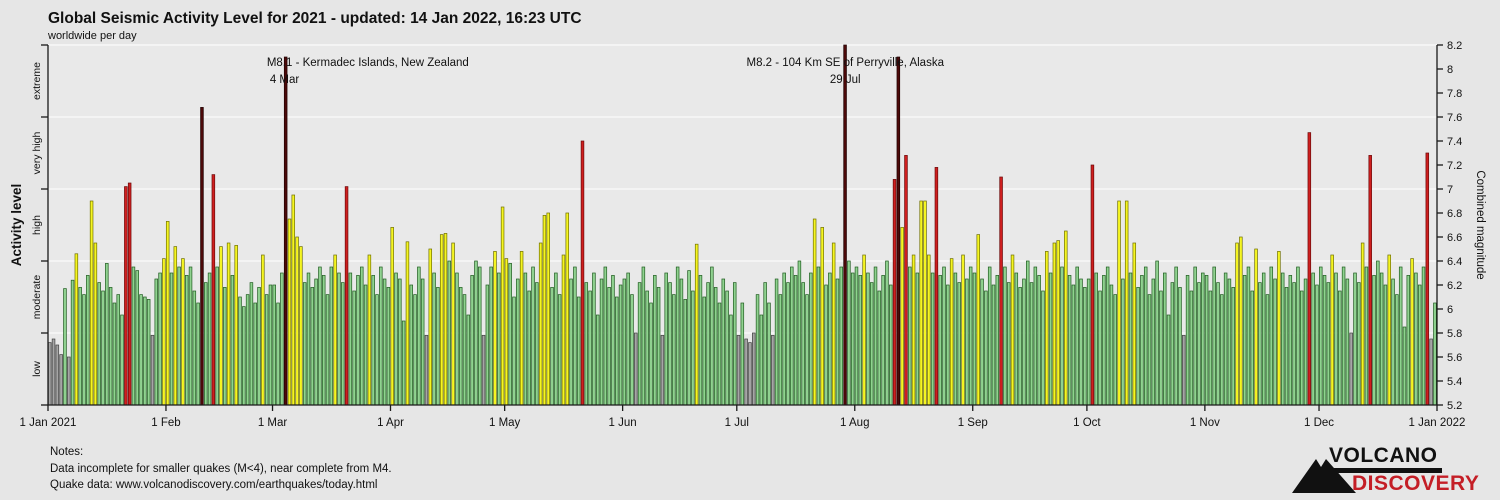 This screenshot has width=1500, height=500. What do you see at coordinates (48, 423) in the screenshot?
I see `x-tick-label: 1 Jan 2021` at bounding box center [48, 423].